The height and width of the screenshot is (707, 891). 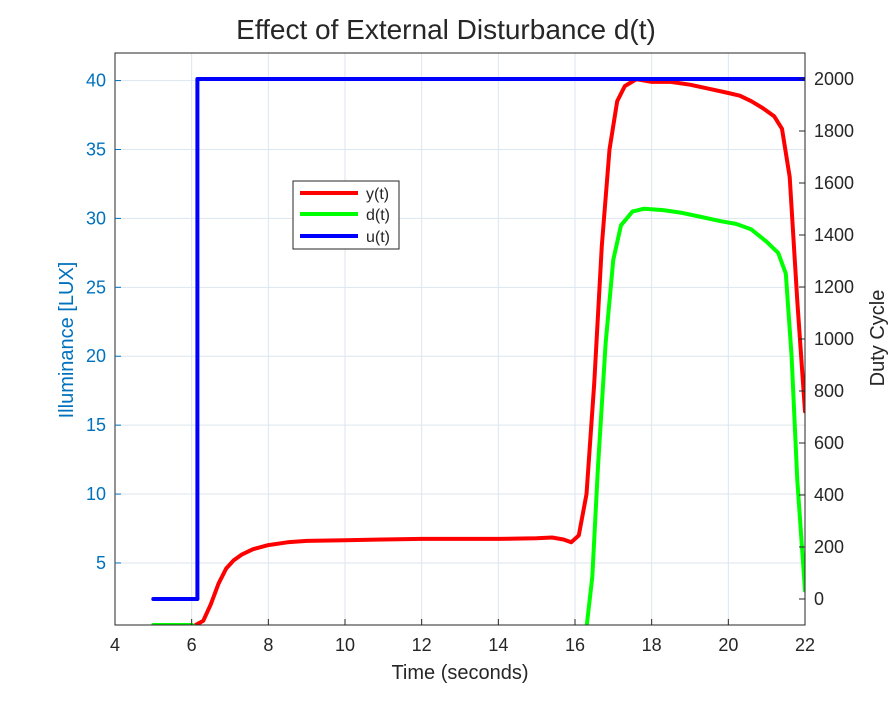 What do you see at coordinates (829, 495) in the screenshot?
I see `y-right-tick-label: 400` at bounding box center [829, 495].